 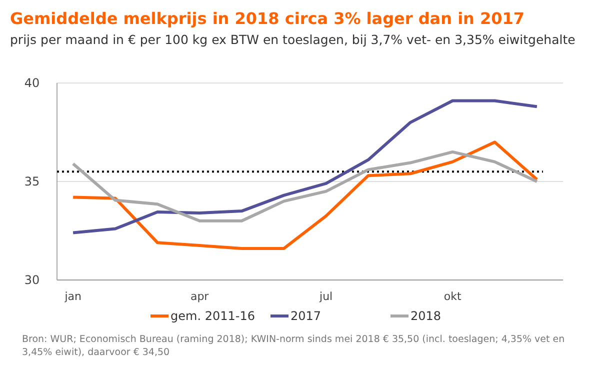 I want to click on legend-label: gem. 2011-16, so click(x=212, y=316).